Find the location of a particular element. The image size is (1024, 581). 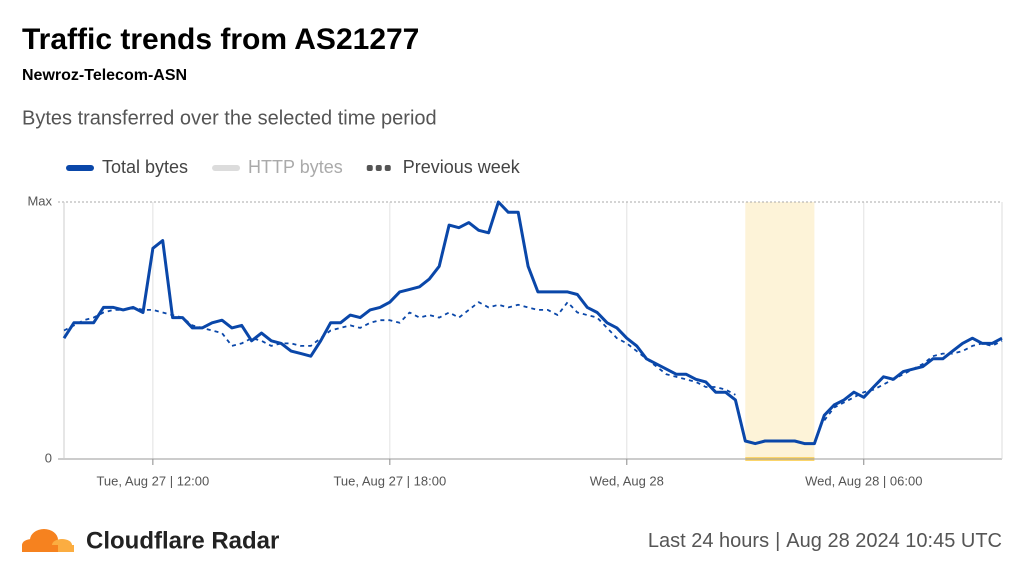

logo is located at coordinates (48, 540).